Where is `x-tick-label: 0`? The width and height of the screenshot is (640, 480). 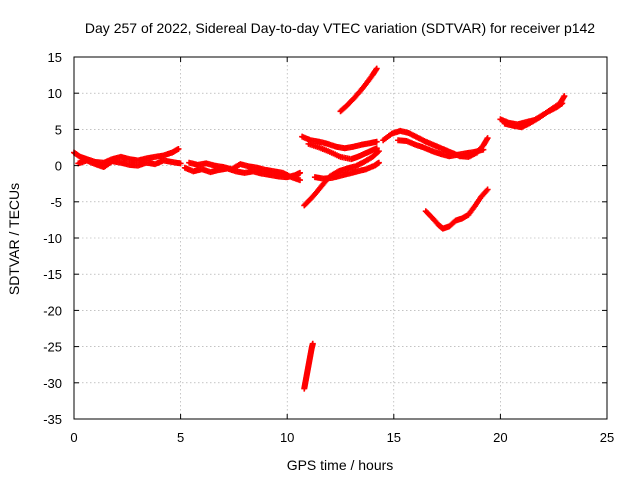 x-tick-label: 0 is located at coordinates (73, 437).